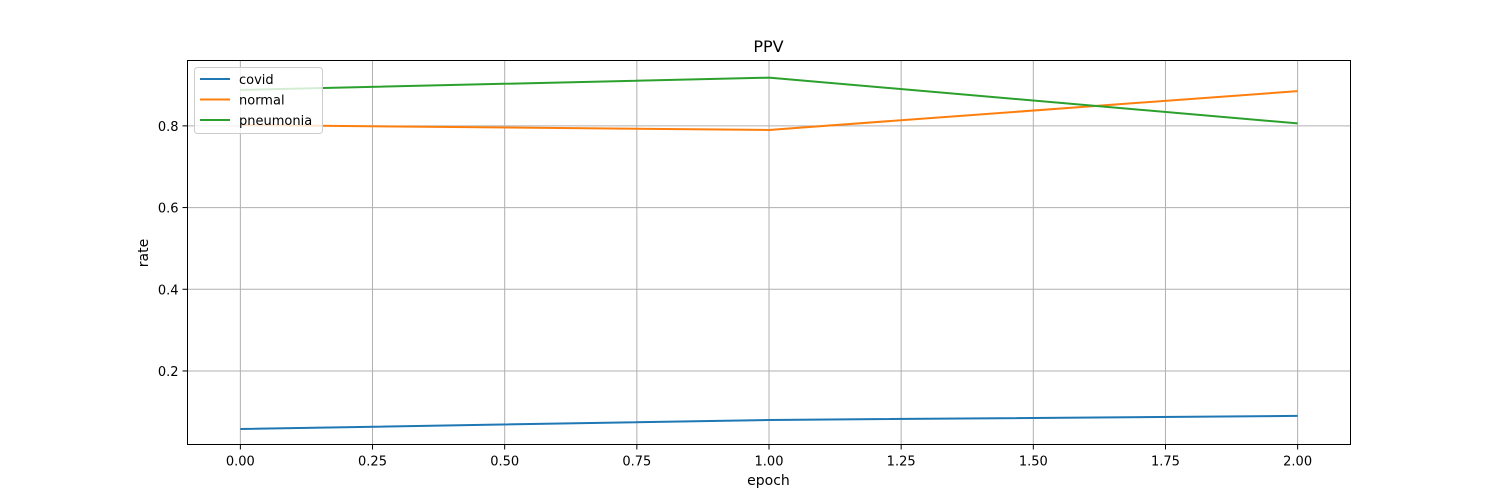 The height and width of the screenshot is (500, 1500). I want to click on y-tick-label: 0.8, so click(168, 127).